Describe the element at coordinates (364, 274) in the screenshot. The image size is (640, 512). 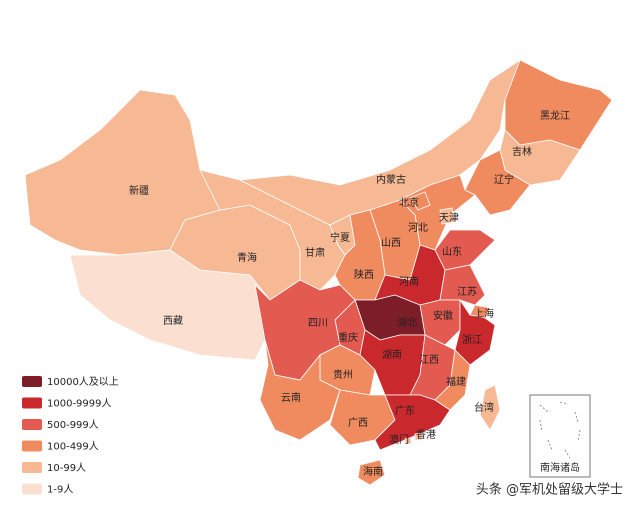
I see `province-label: 陕西` at that location.